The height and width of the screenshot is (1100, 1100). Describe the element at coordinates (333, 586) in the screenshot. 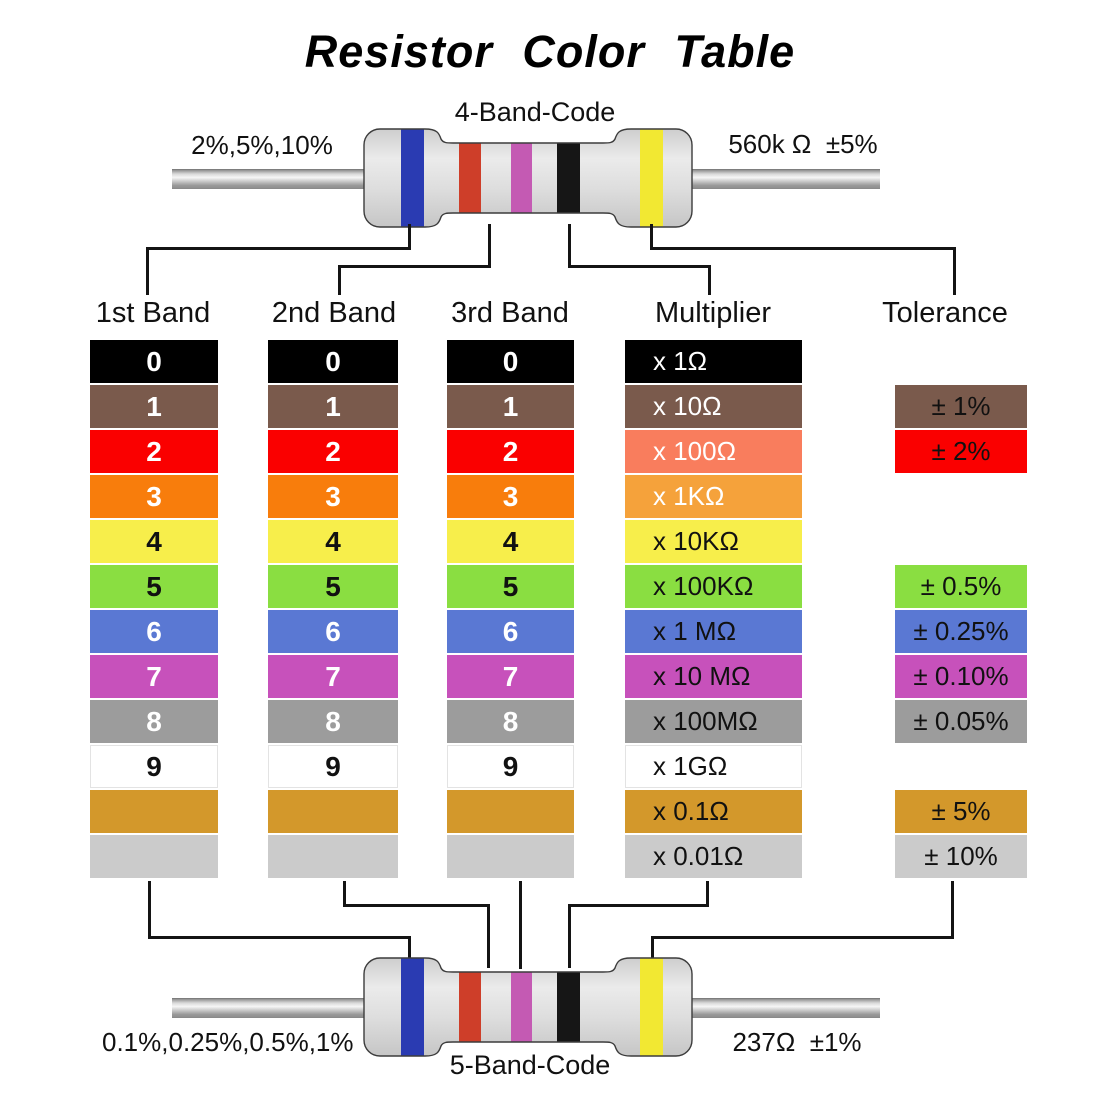

I see `color-block-band2-green: 5` at that location.